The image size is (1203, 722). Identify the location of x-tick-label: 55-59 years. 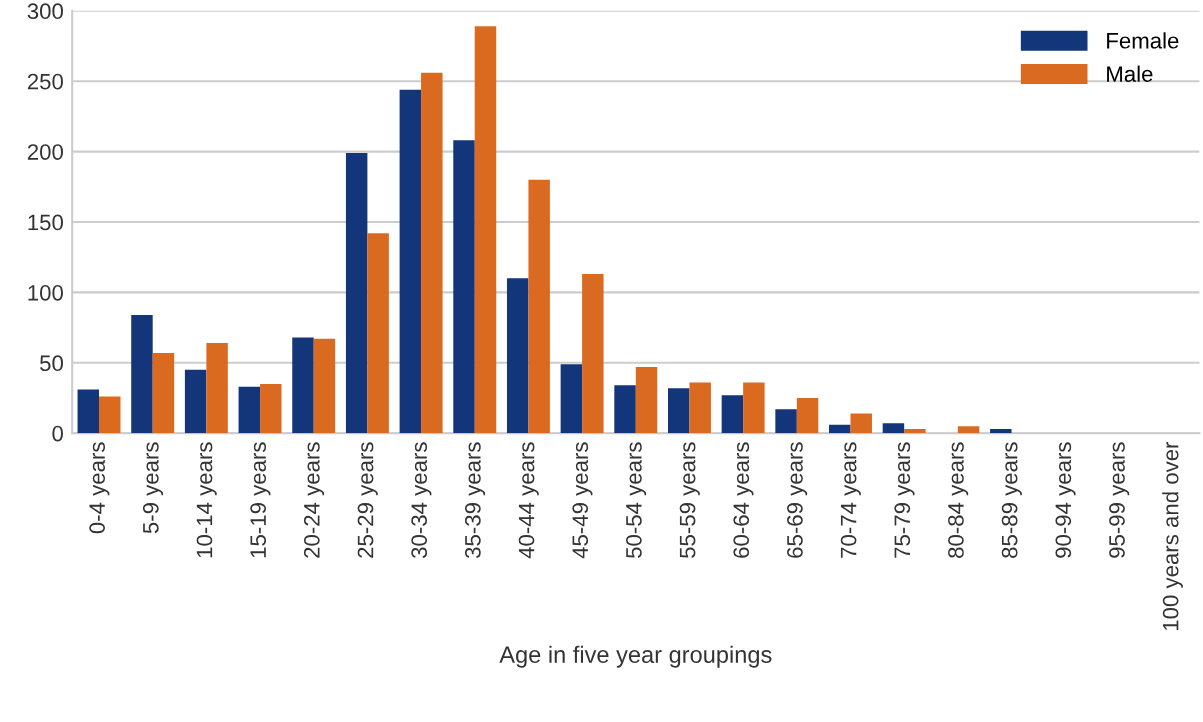
(689, 500).